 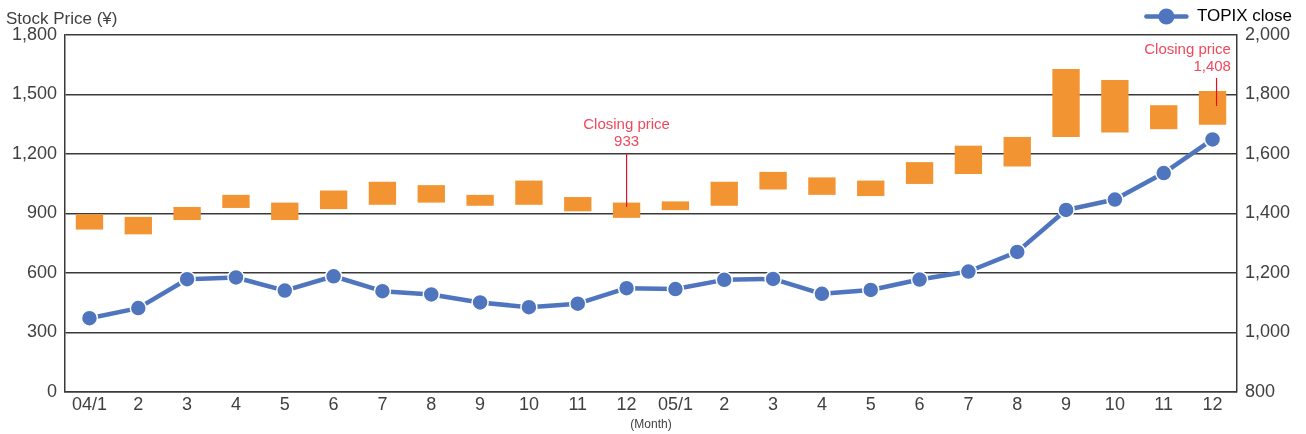 What do you see at coordinates (1259, 390) in the screenshot?
I see `y2-tick-label: 800` at bounding box center [1259, 390].